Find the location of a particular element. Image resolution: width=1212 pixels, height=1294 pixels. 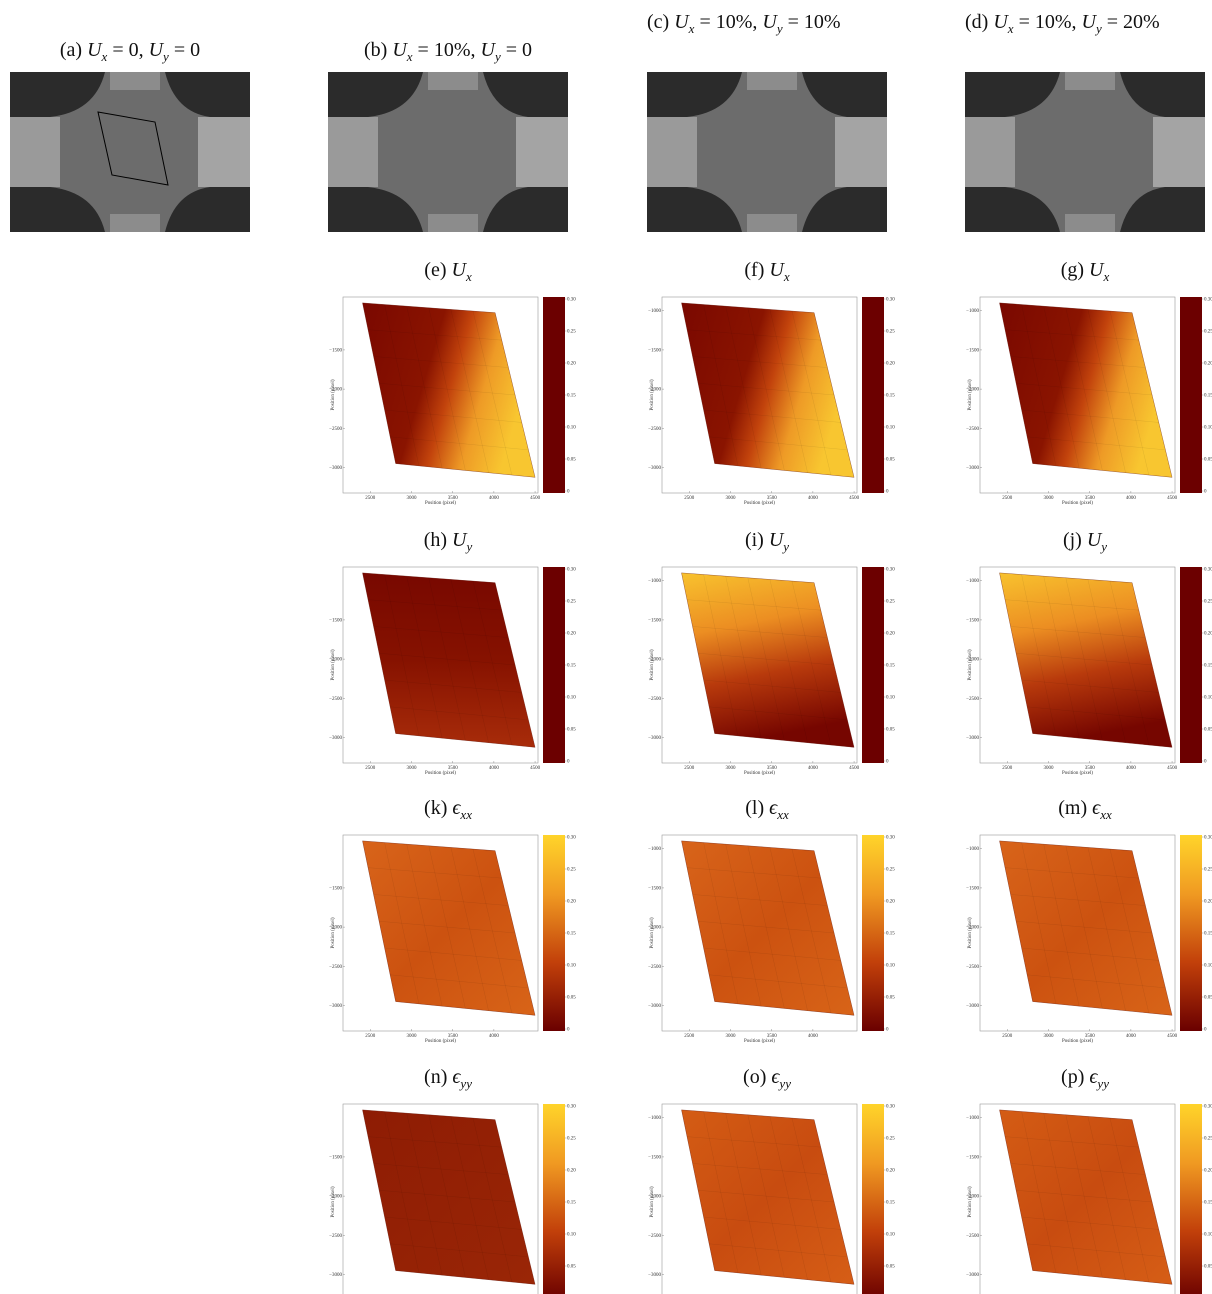

caption: (i) Uy is located at coordinates (767, 543).